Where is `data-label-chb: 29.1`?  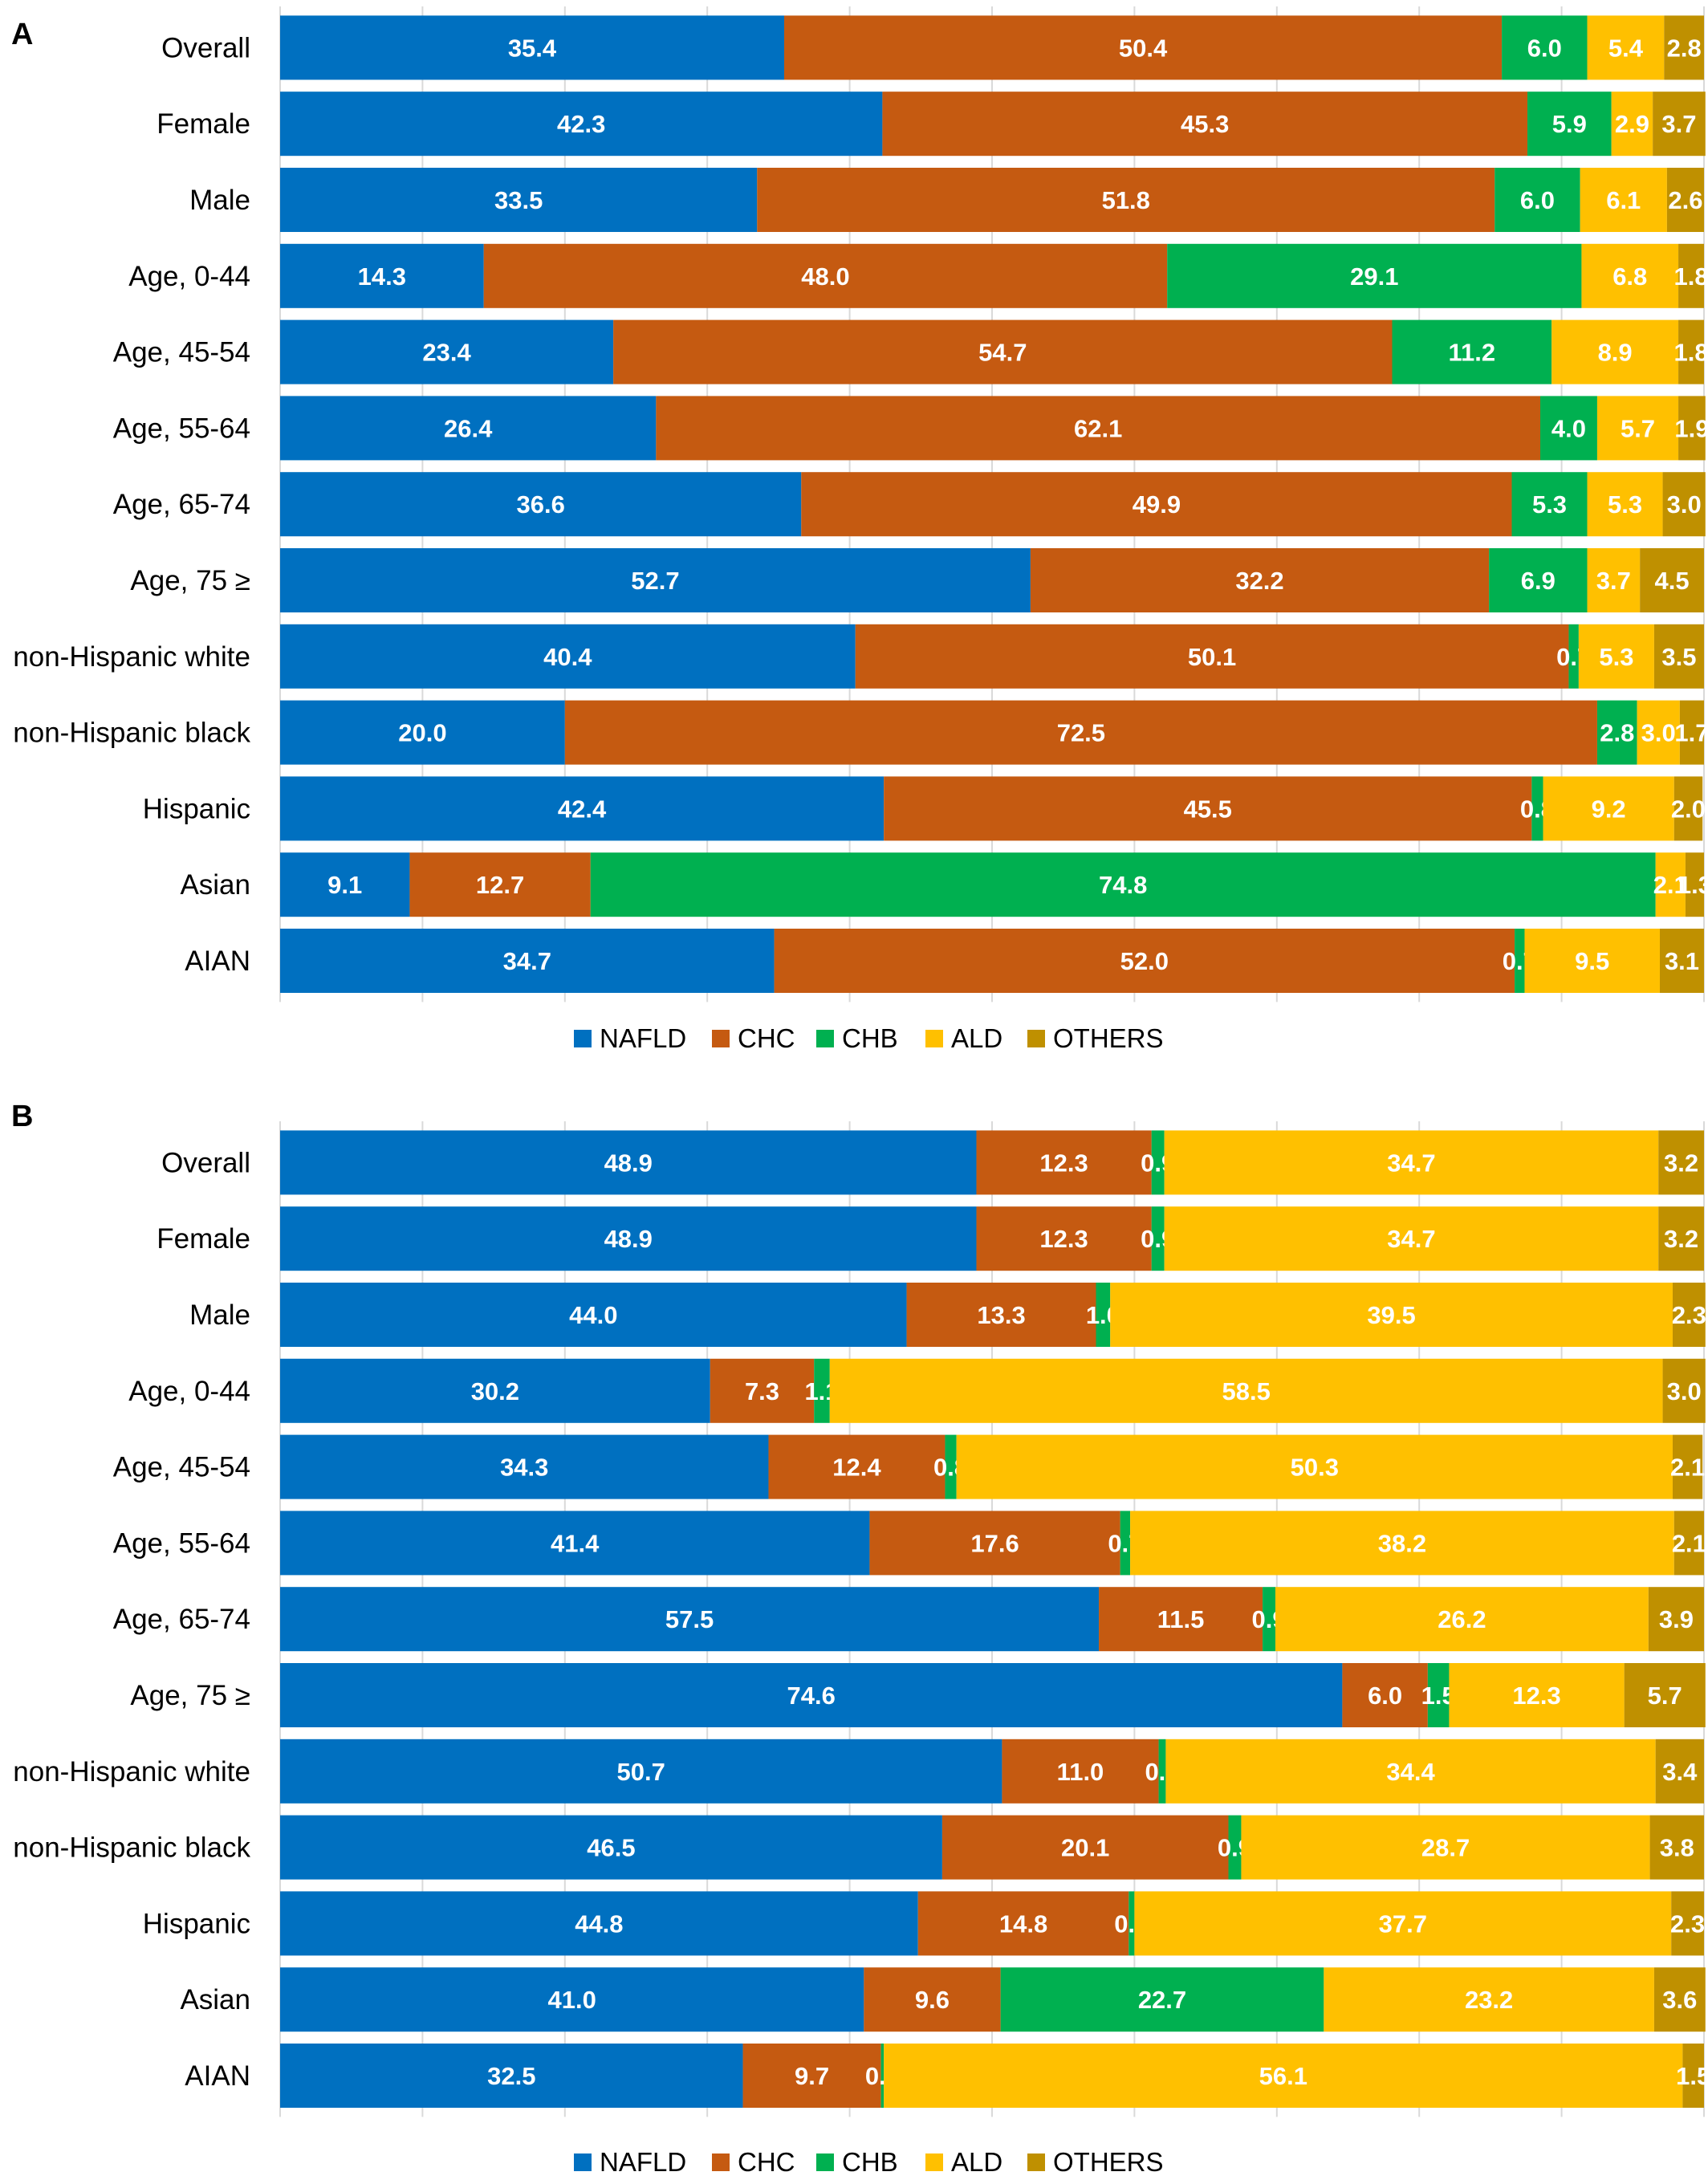 data-label-chb: 29.1 is located at coordinates (1374, 276).